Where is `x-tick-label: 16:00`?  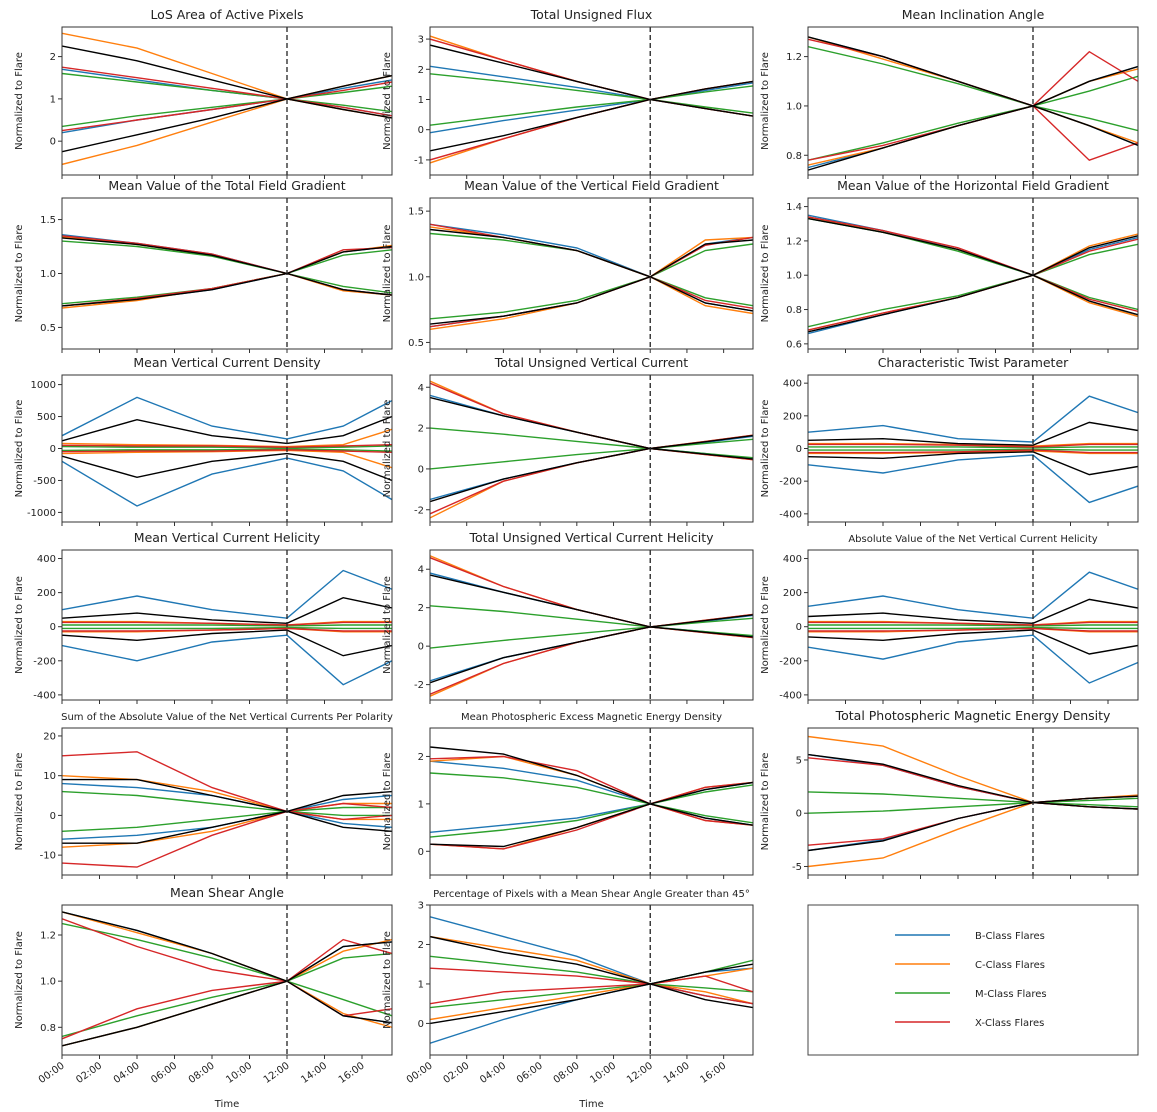
x-tick-label: 16:00 is located at coordinates (352, 1073).